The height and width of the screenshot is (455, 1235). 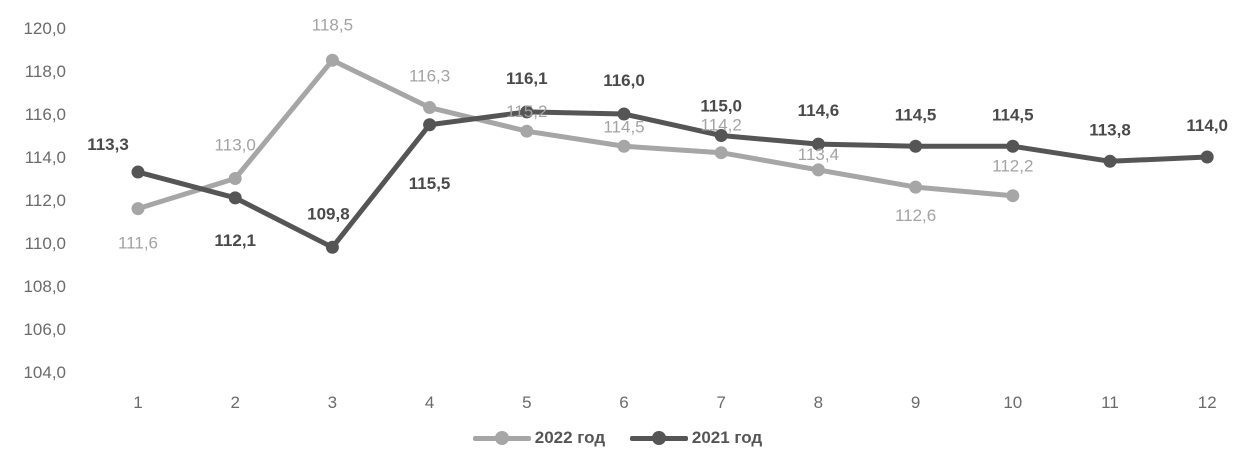 I want to click on legend-item-2022: 2022 год, so click(x=539, y=438).